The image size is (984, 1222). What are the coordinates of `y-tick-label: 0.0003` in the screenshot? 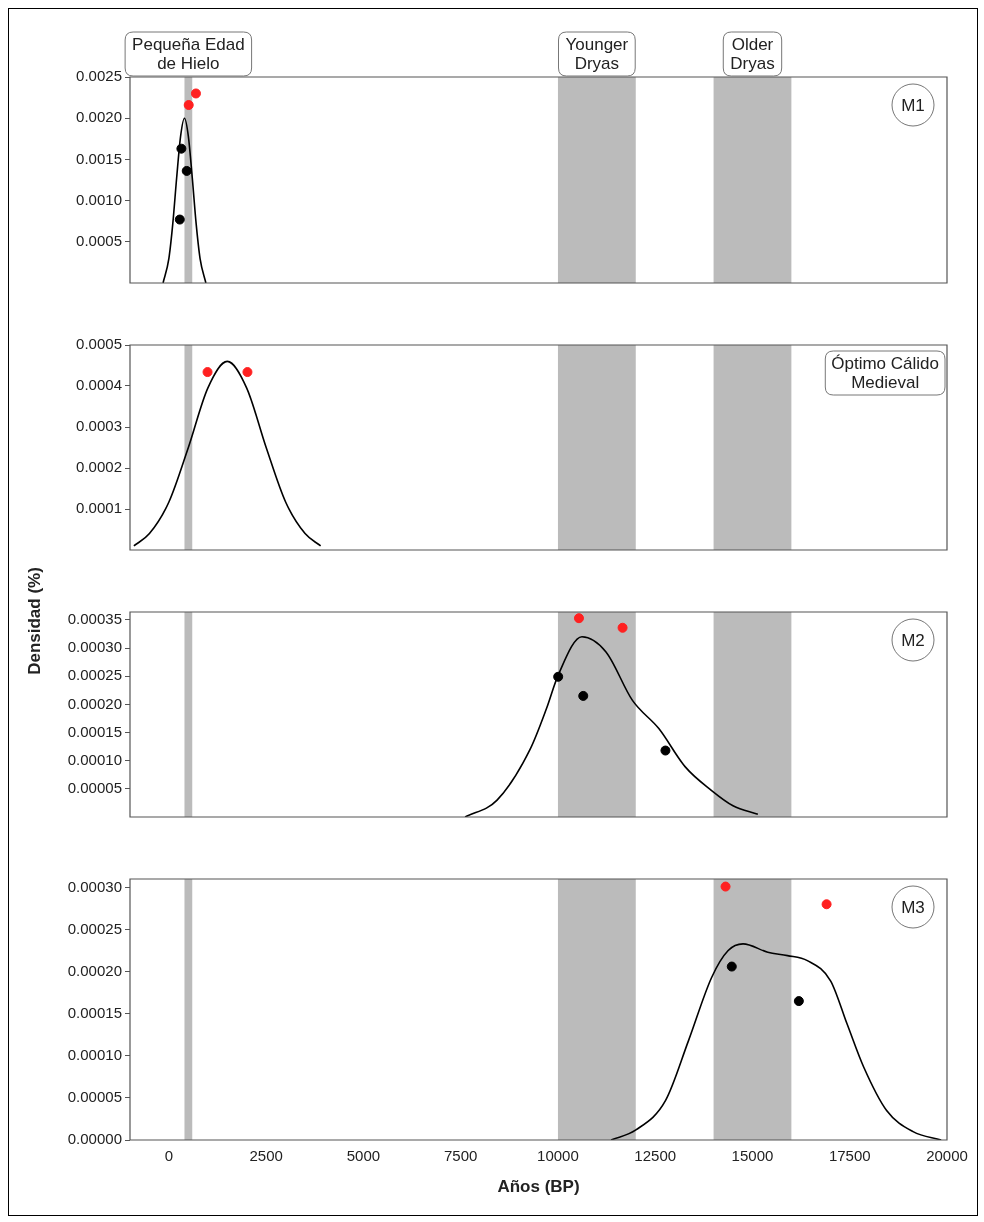 It's located at (99, 426).